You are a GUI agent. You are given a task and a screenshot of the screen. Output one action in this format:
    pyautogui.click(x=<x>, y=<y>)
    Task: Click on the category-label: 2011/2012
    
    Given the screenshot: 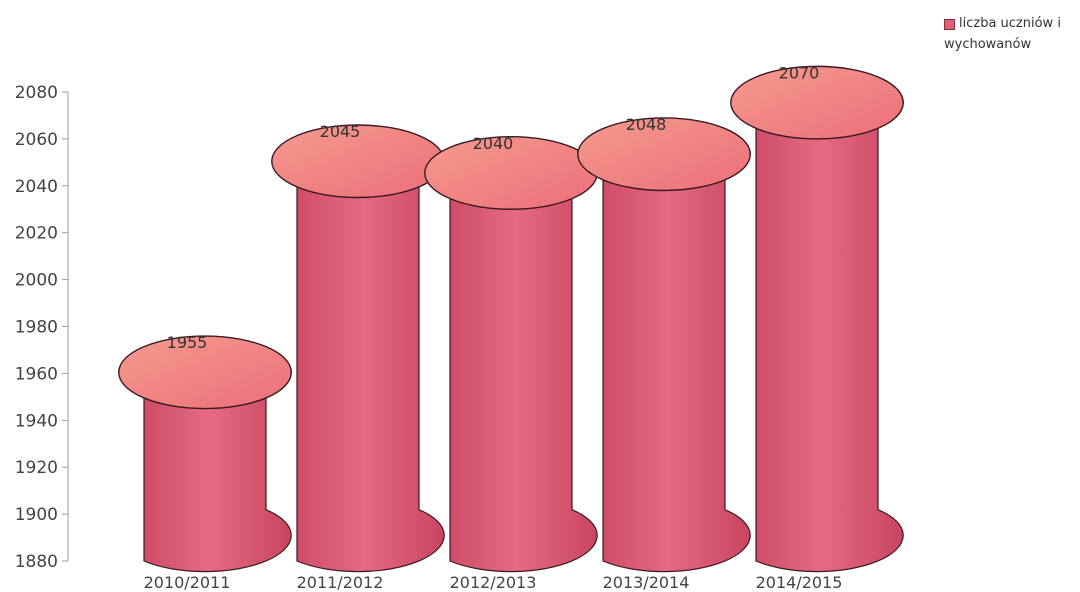 What is the action you would take?
    pyautogui.click(x=340, y=582)
    